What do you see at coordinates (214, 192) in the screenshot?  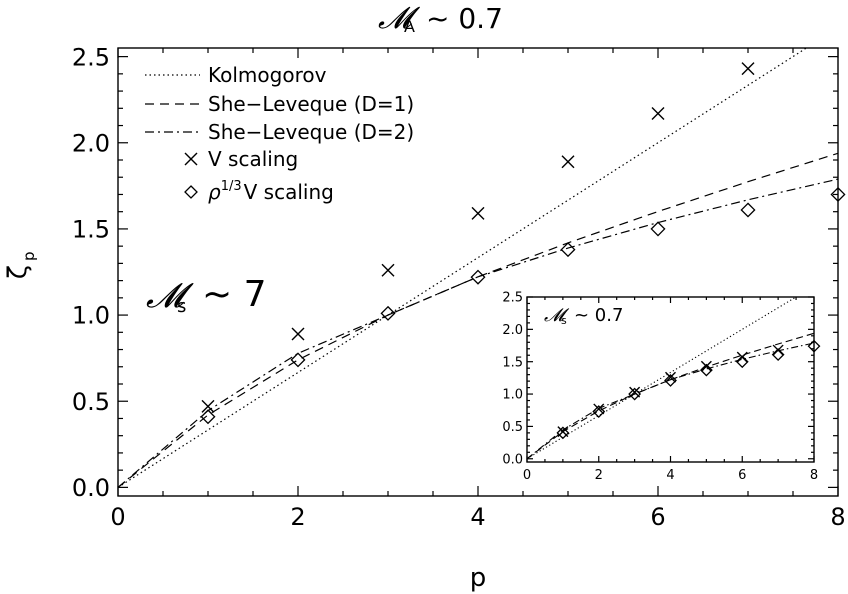 I see `legend-rho-base: ρ` at bounding box center [214, 192].